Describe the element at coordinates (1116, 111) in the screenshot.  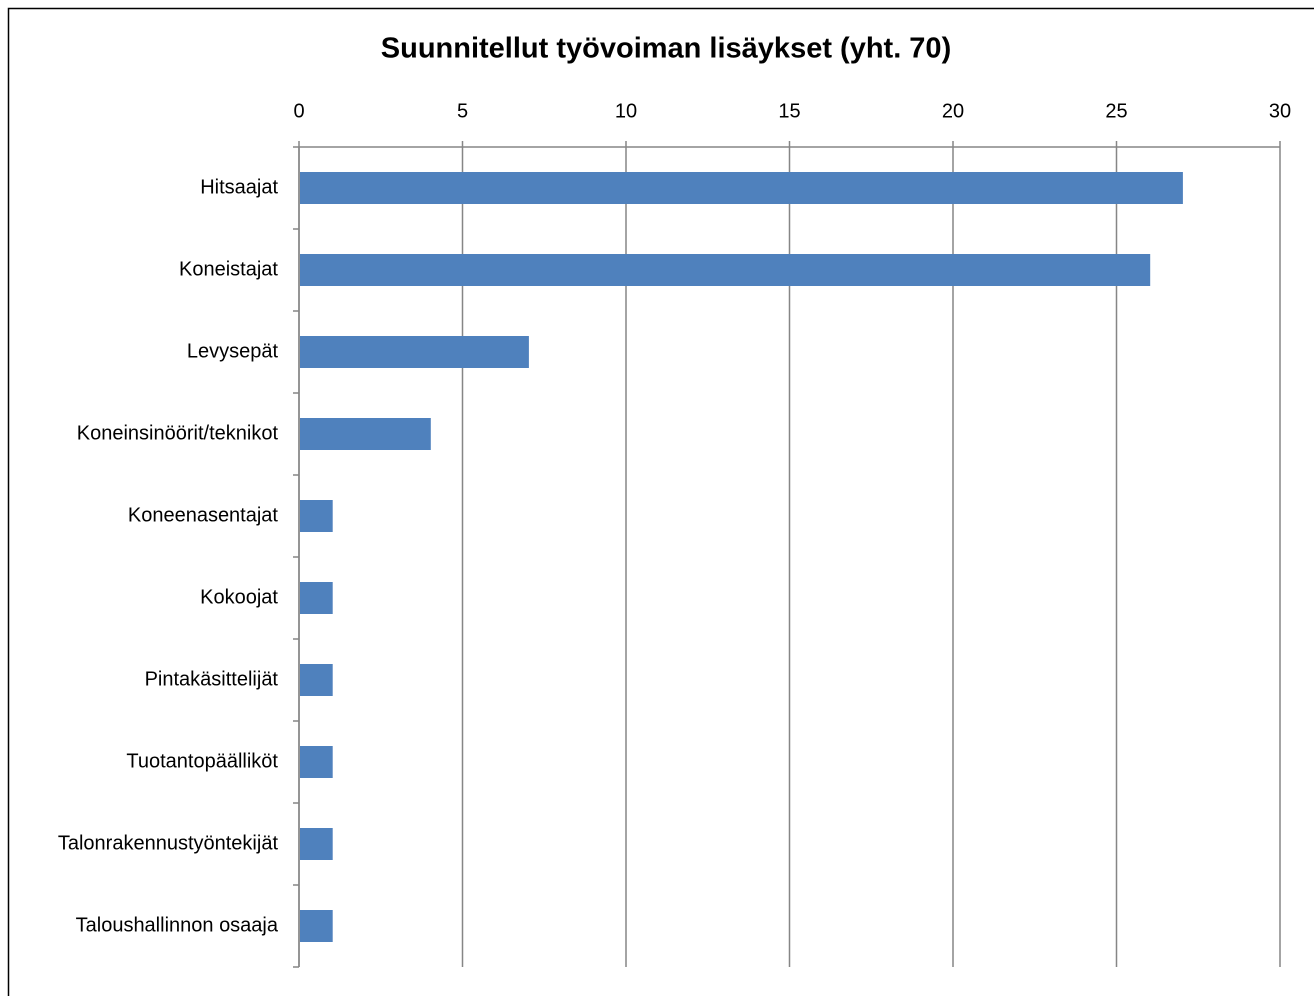
I see `x-tick-label: 25` at that location.